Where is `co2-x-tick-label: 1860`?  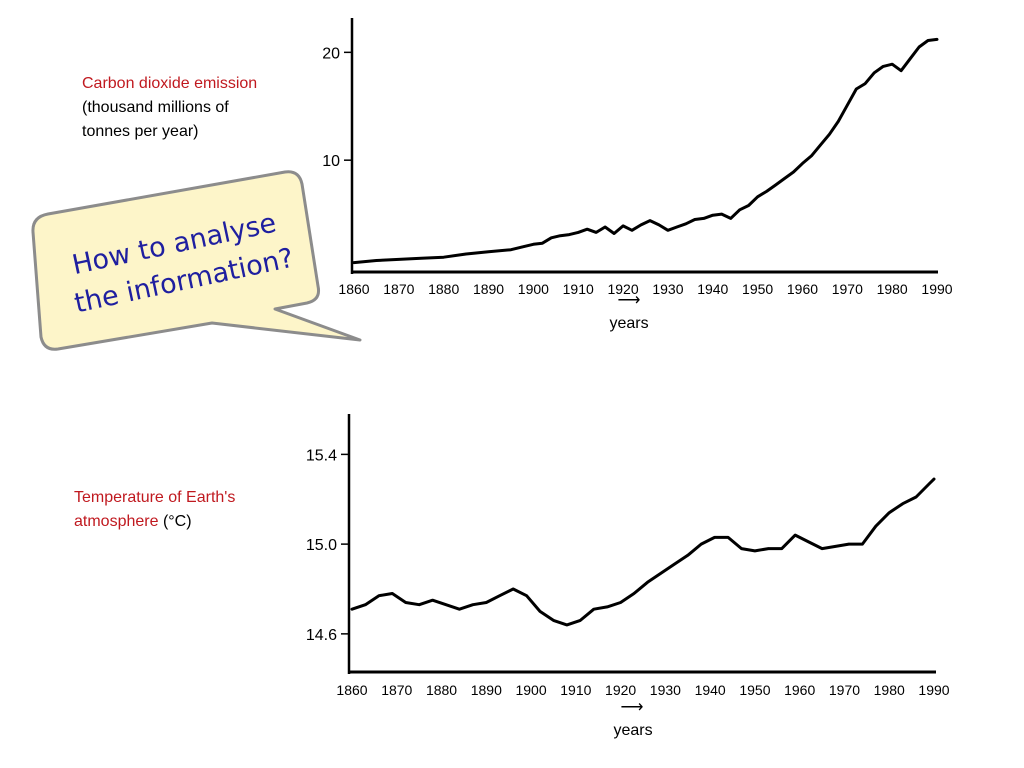
co2-x-tick-label: 1860 is located at coordinates (353, 289).